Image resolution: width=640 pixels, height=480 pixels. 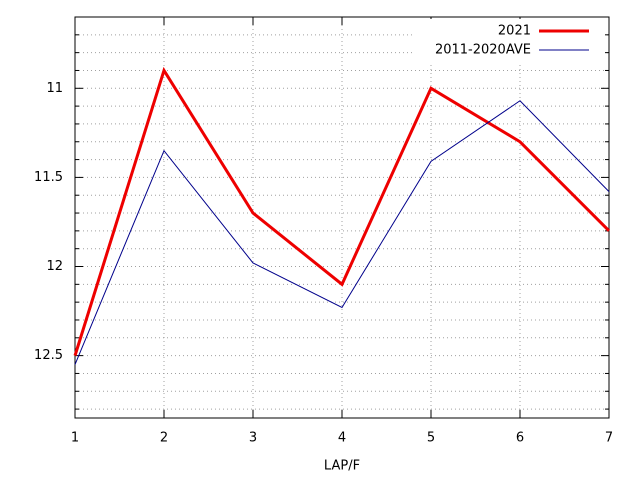 I want to click on x-tick-label: 3, so click(x=253, y=438).